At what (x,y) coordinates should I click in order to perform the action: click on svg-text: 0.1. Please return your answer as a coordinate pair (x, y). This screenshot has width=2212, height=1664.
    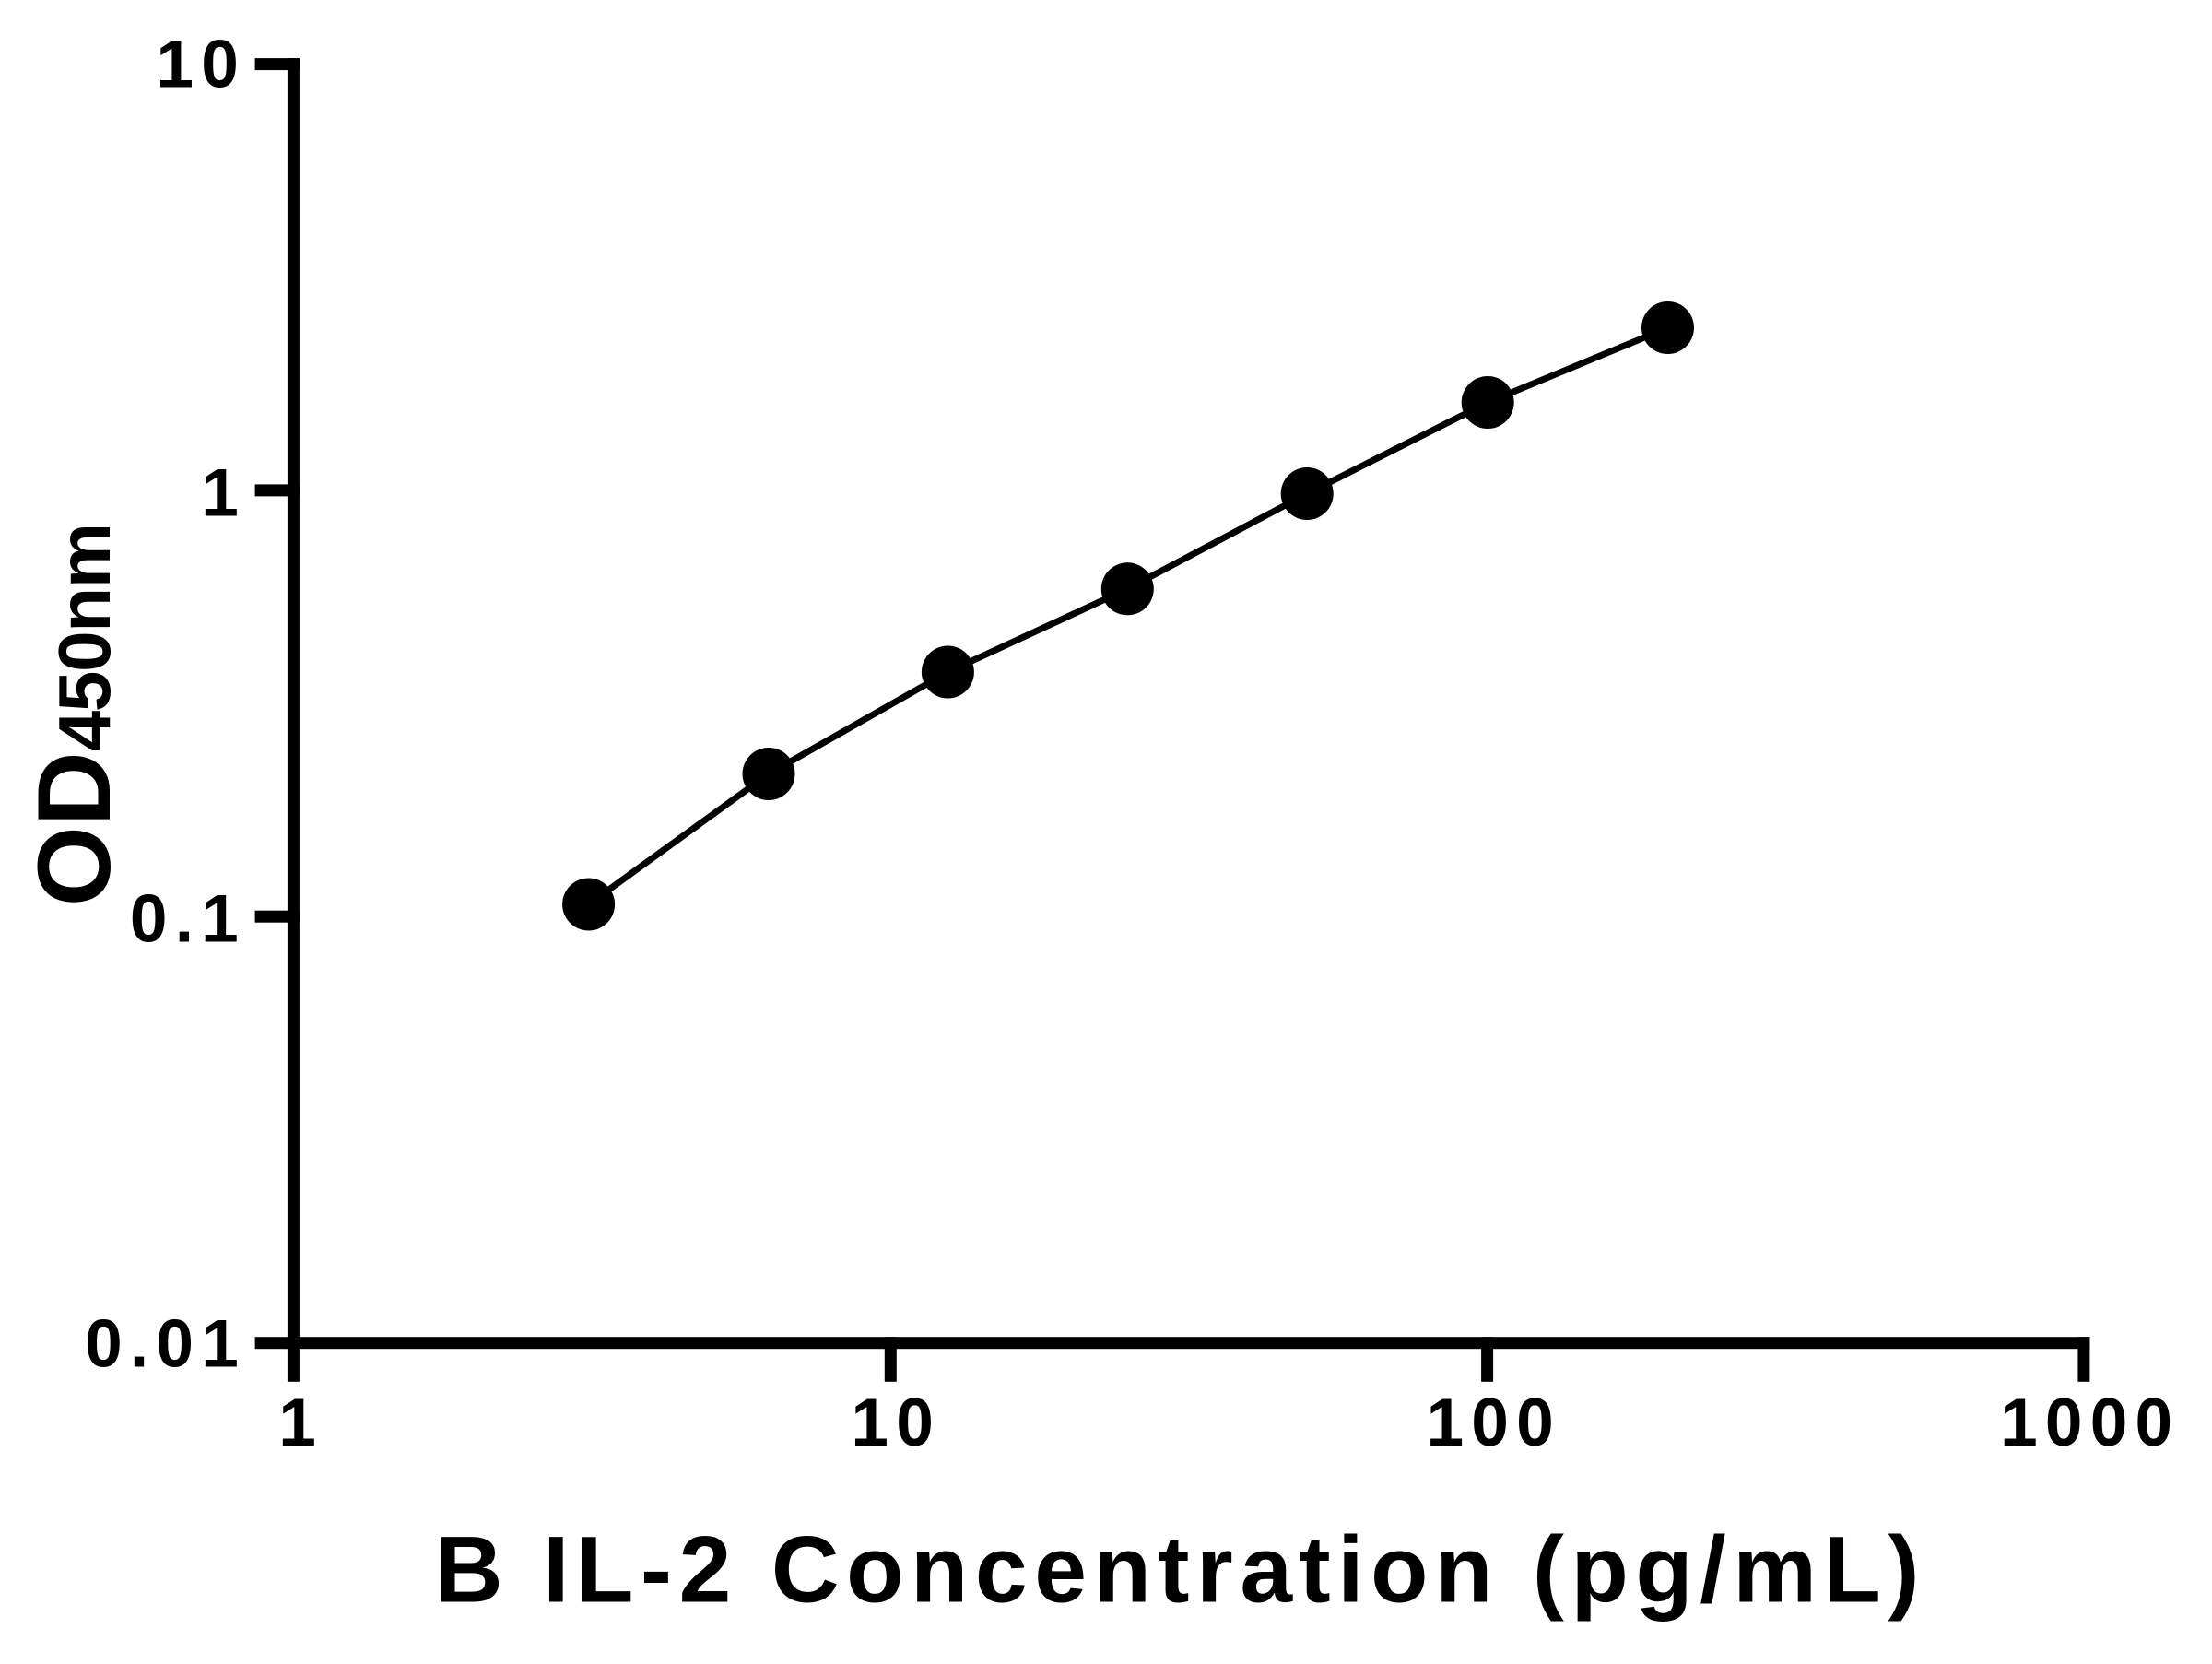
    Looking at the image, I should click on (188, 919).